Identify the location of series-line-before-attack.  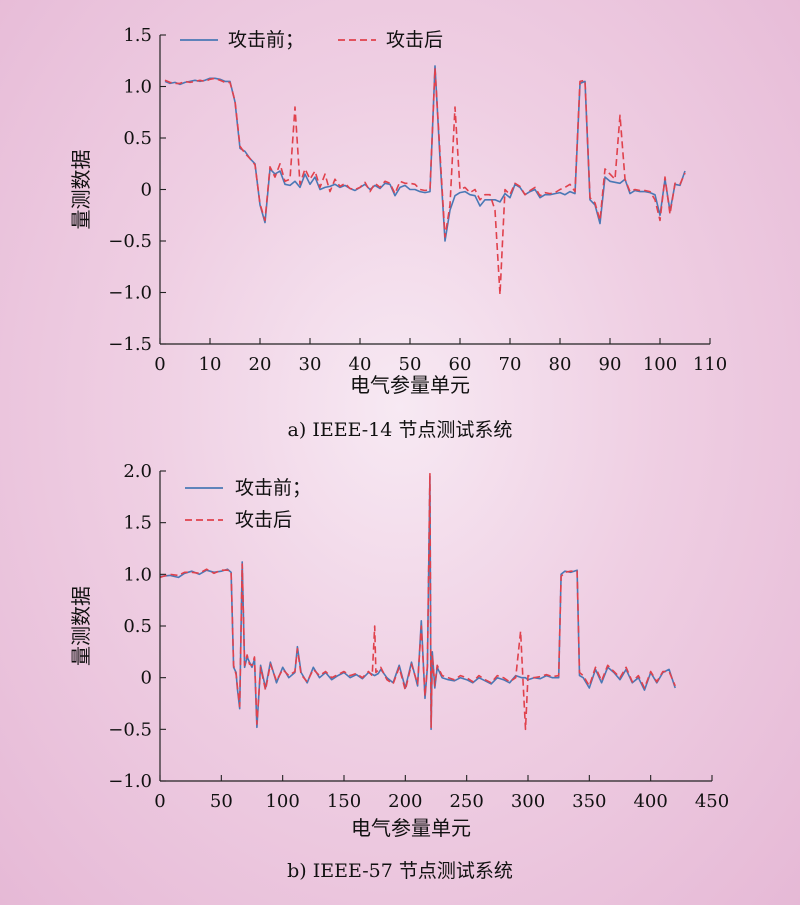
(425, 153).